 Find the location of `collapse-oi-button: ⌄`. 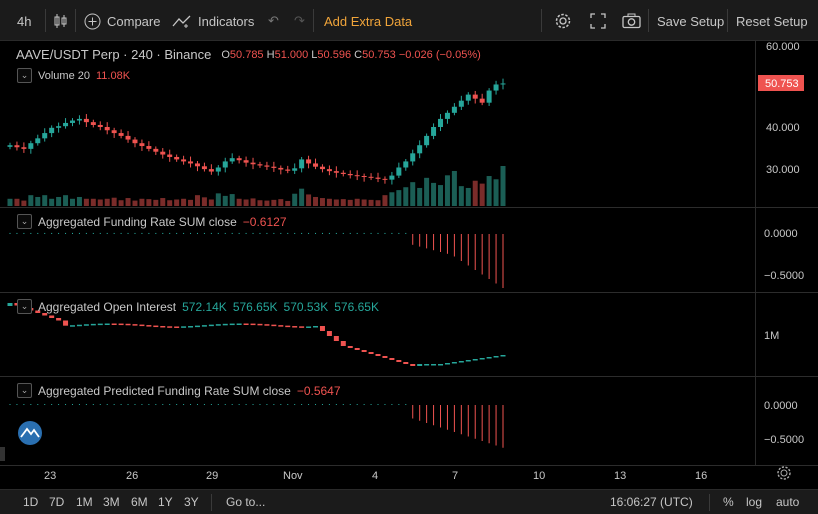

collapse-oi-button: ⌄ is located at coordinates (24, 306).